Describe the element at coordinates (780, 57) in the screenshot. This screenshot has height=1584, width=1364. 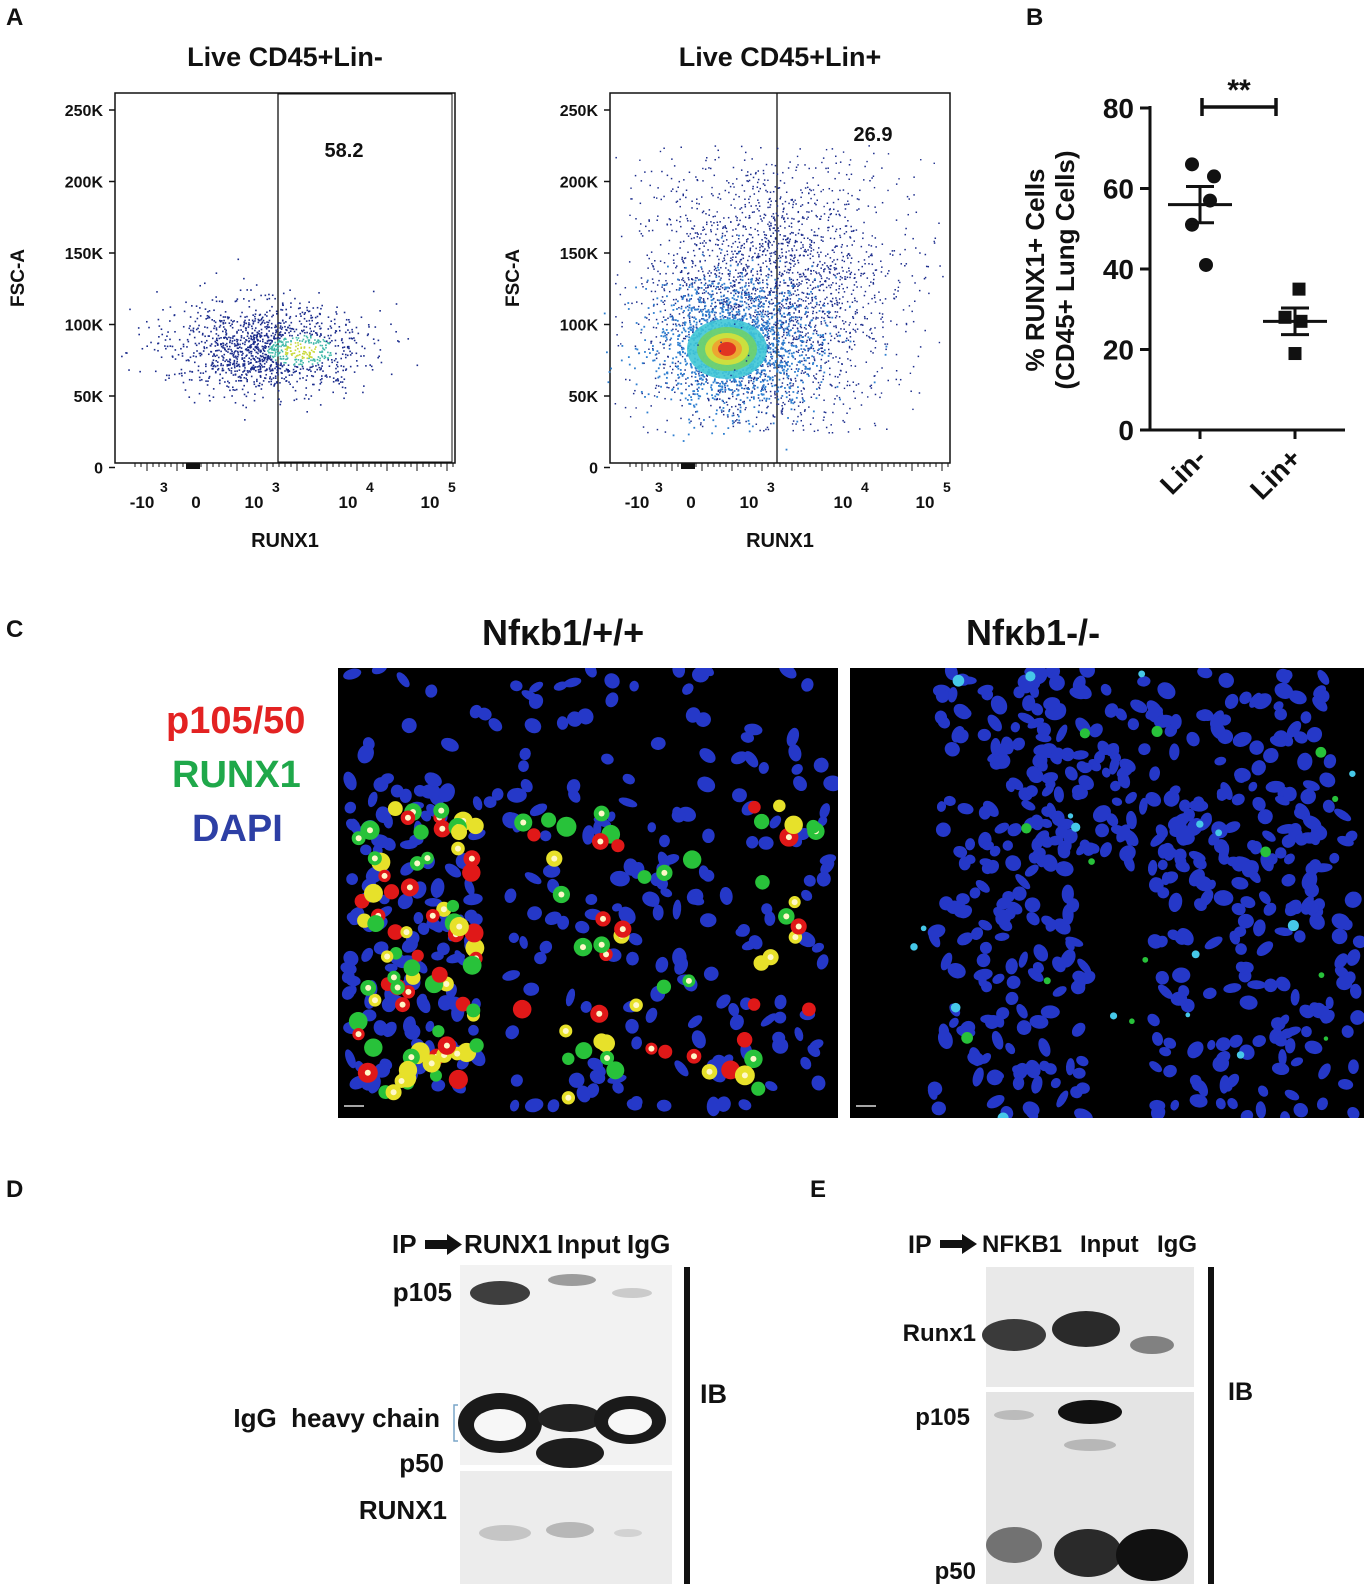
I see `flow-plot-title-lin-pos: Live CD45+Lin+` at that location.